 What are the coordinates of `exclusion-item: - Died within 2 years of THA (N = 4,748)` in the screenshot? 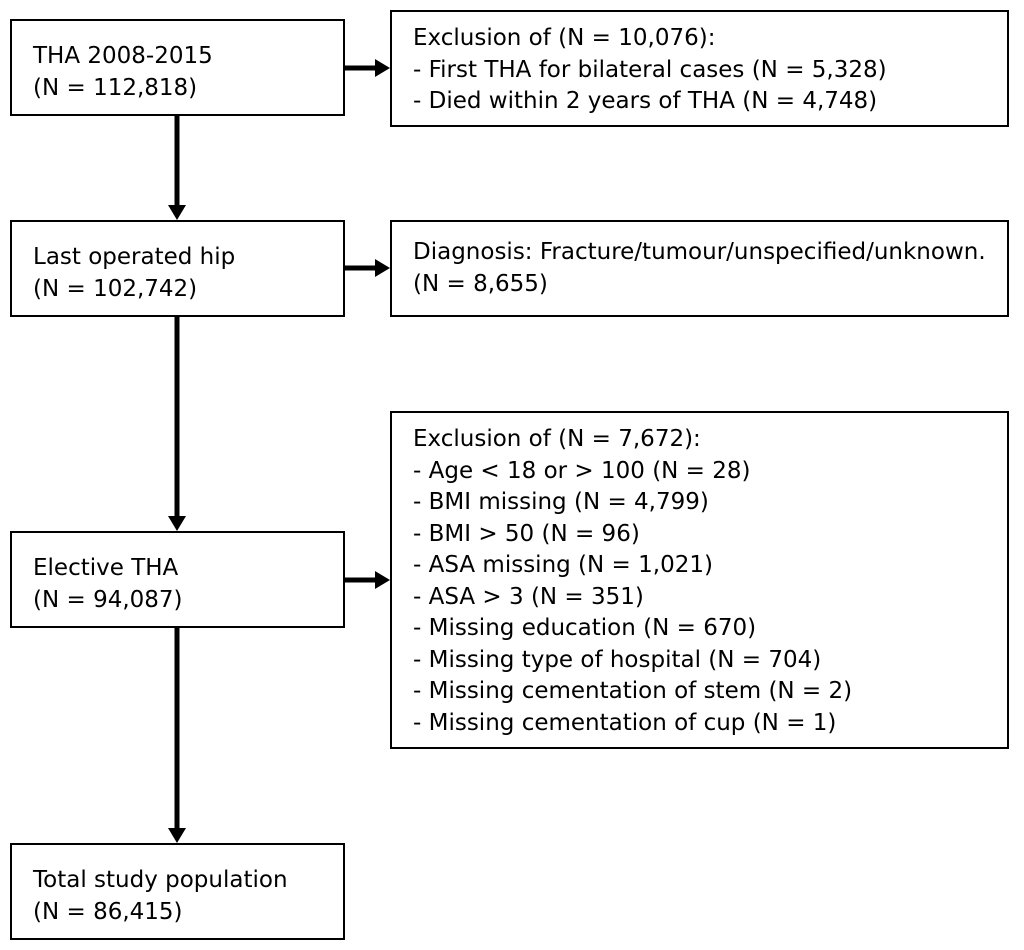 It's located at (645, 101).